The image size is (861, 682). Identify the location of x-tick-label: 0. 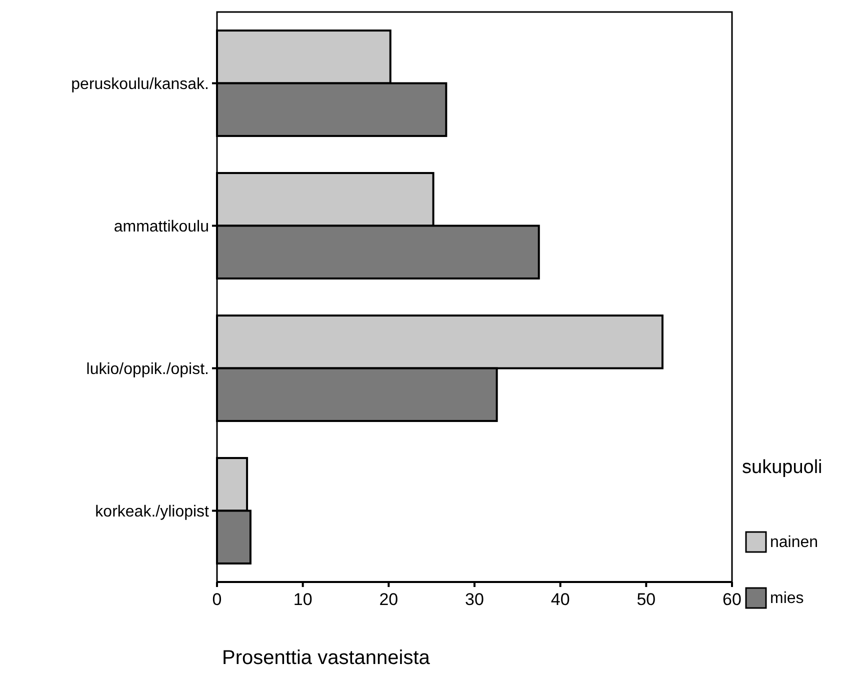
(217, 599).